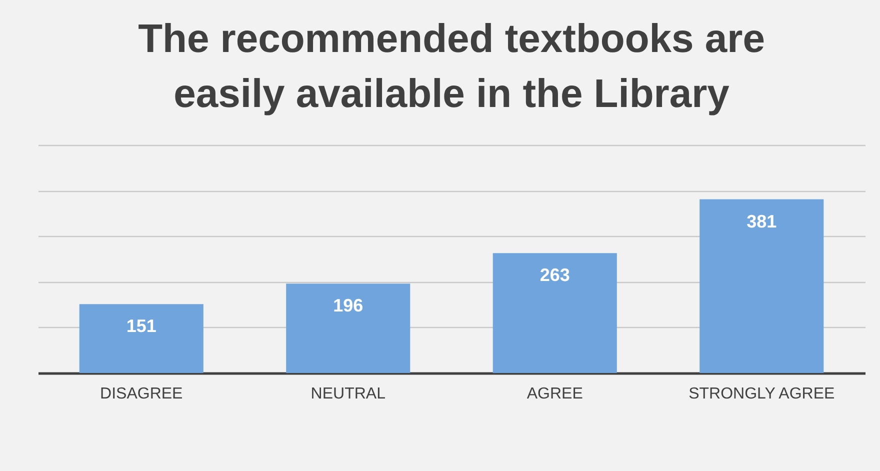  I want to click on chart-title: The recommended textbooks are easily available in the Library, so click(451, 66).